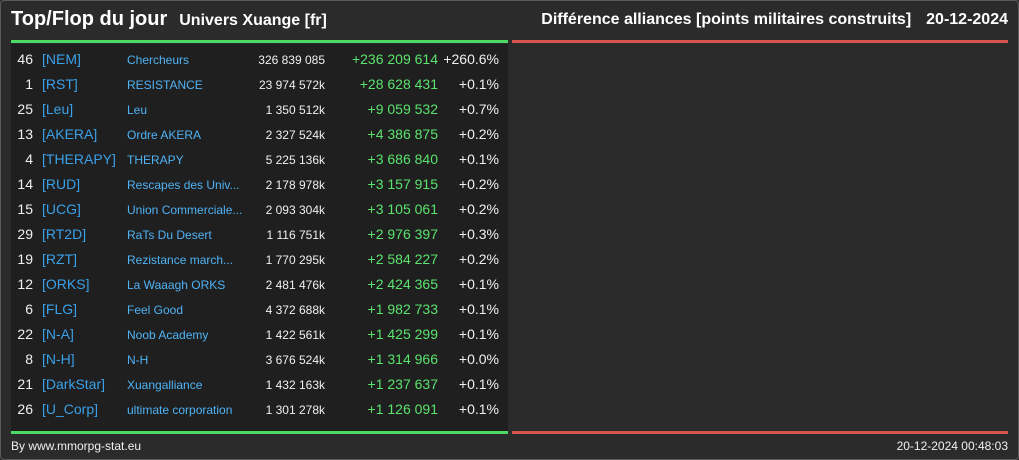 Image resolution: width=1019 pixels, height=460 pixels. Describe the element at coordinates (295, 160) in the screenshot. I see `points-cell: 5 225 136k` at that location.